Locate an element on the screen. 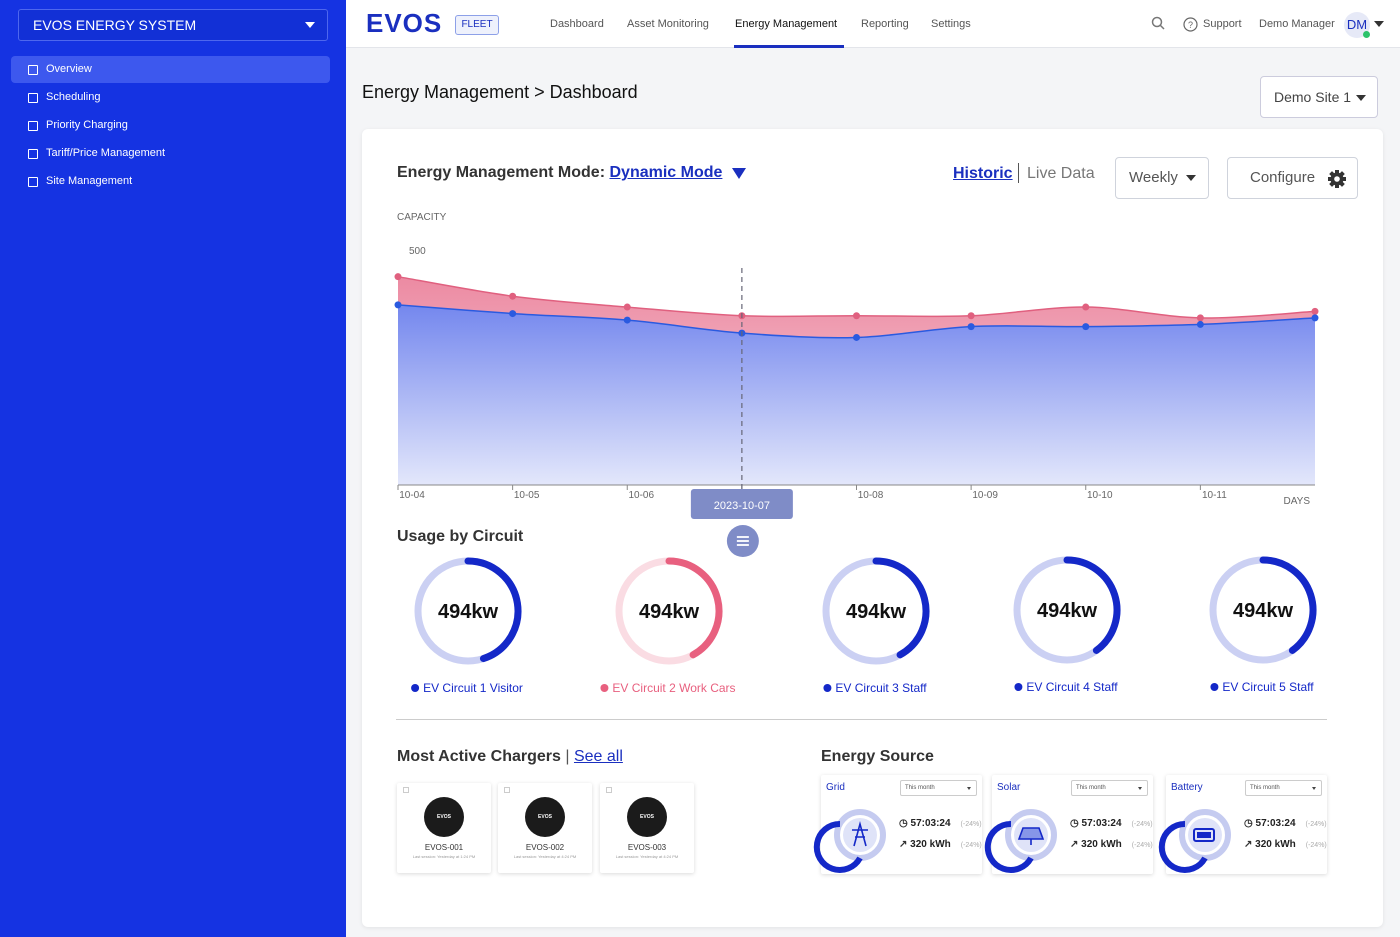 This screenshot has height=937, width=1400. period-select: Weekly is located at coordinates (1162, 178).